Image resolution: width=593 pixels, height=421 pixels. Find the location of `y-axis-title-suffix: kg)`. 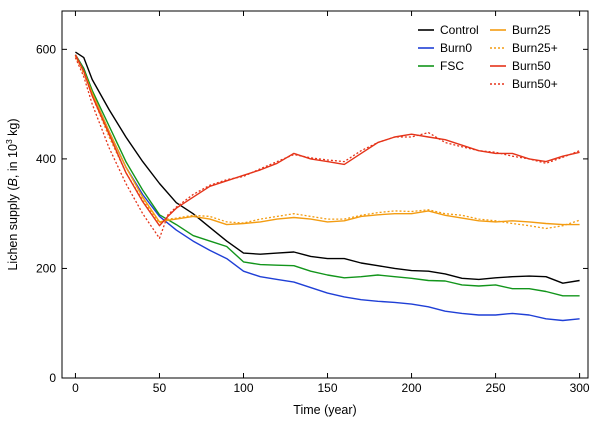

y-axis-title-suffix: kg) is located at coordinates (13, 128).